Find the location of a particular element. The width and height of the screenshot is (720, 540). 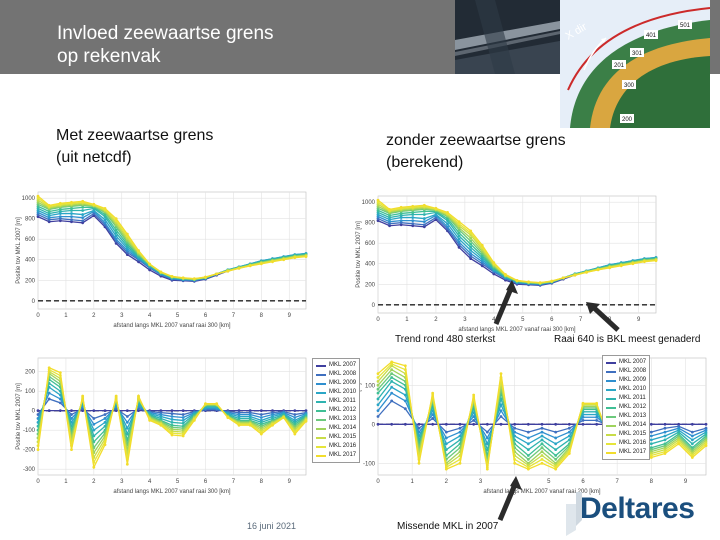

y-axis-label: Positie tov MKL 2007 [m] is located at coordinates (19, 416).